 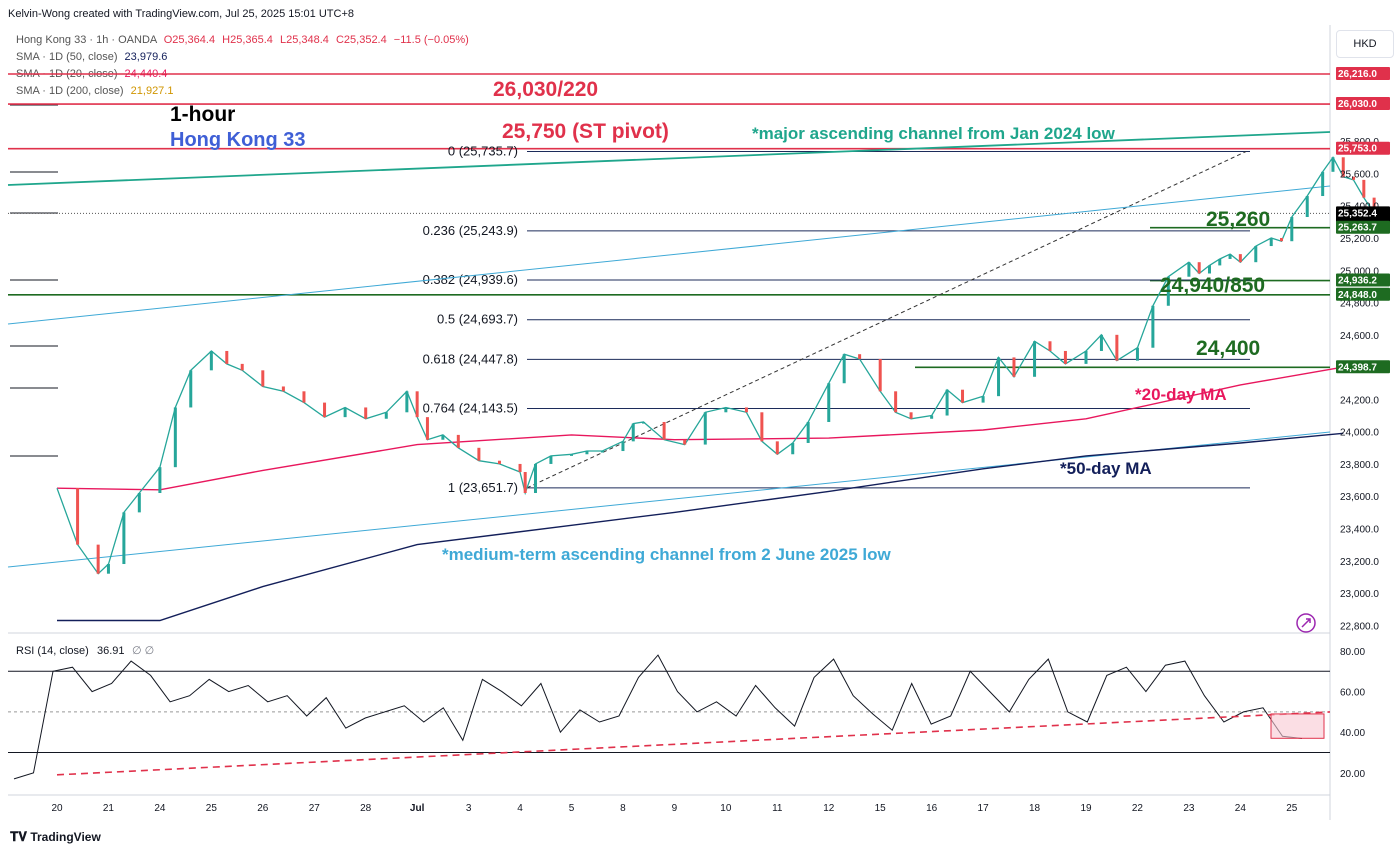 What do you see at coordinates (658, 717) in the screenshot?
I see `rsi-line` at bounding box center [658, 717].